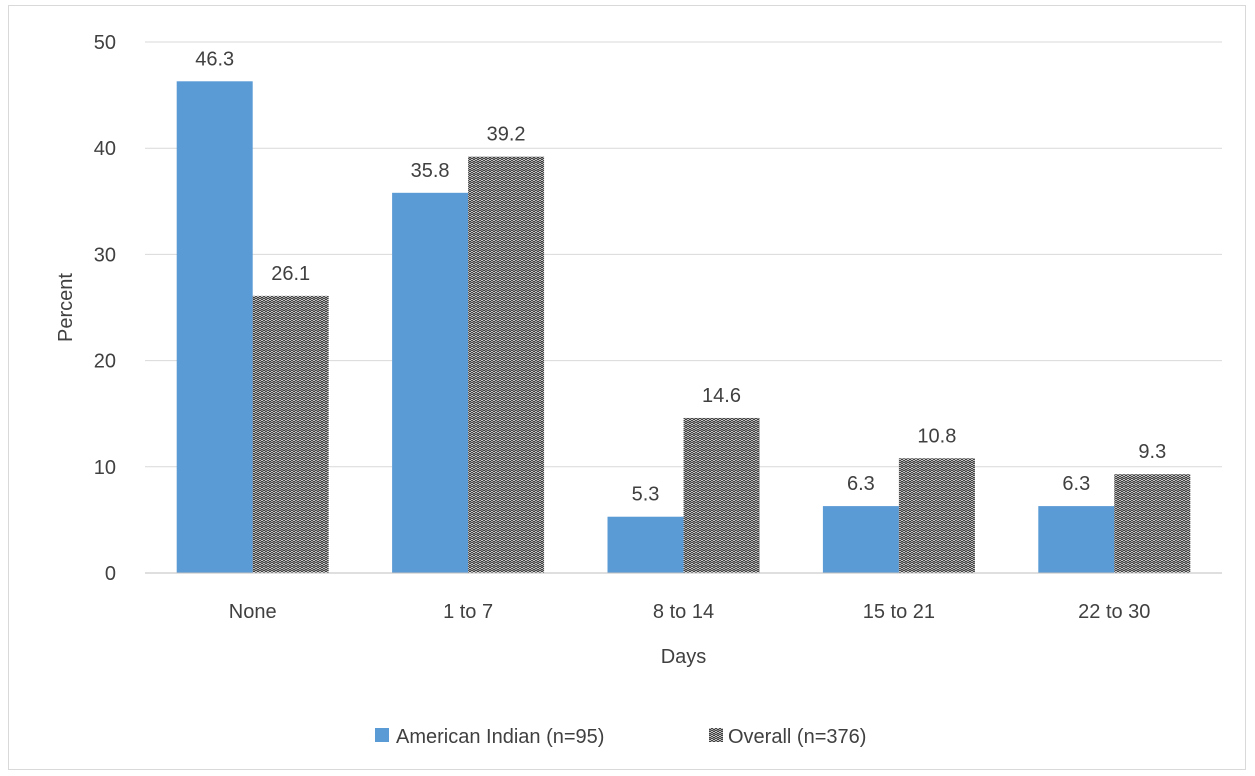 The height and width of the screenshot is (776, 1255). Describe the element at coordinates (899, 612) in the screenshot. I see `x-tick-label-15-to-21: 15 to 21` at that location.